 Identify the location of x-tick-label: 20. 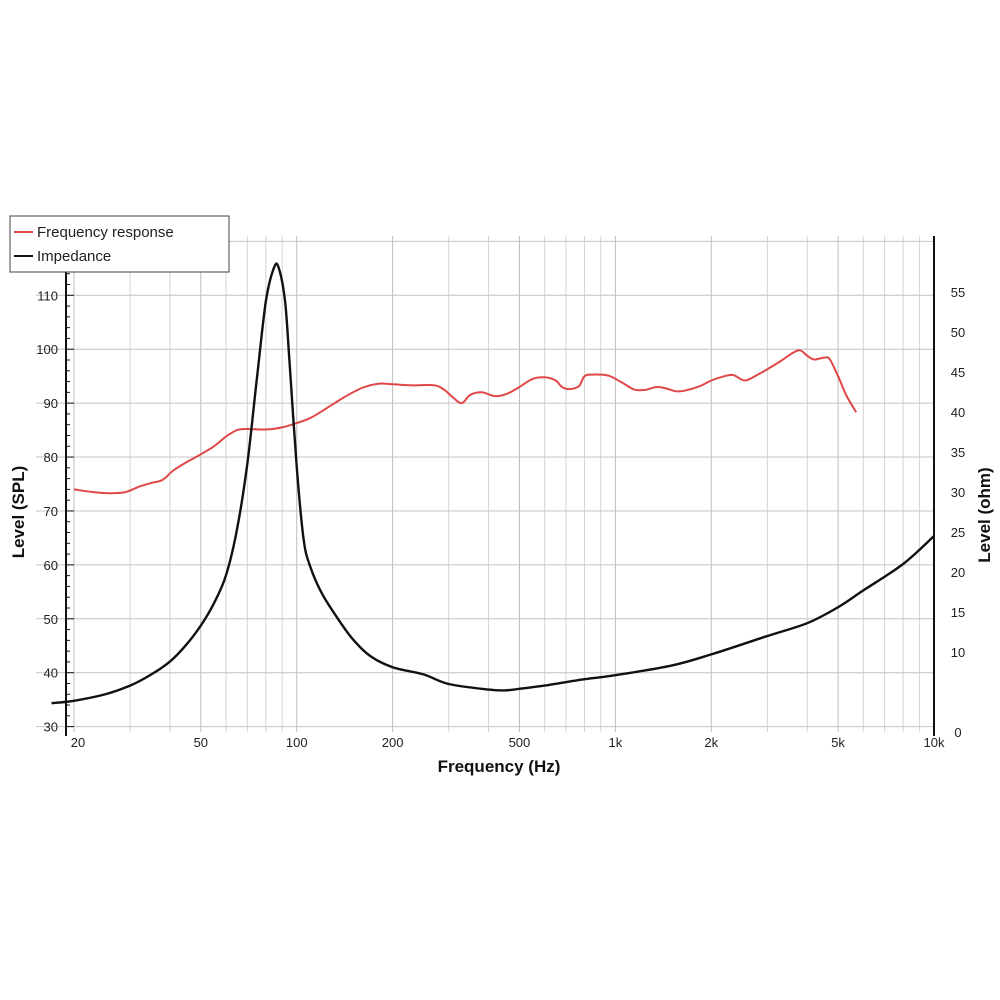
(78, 742).